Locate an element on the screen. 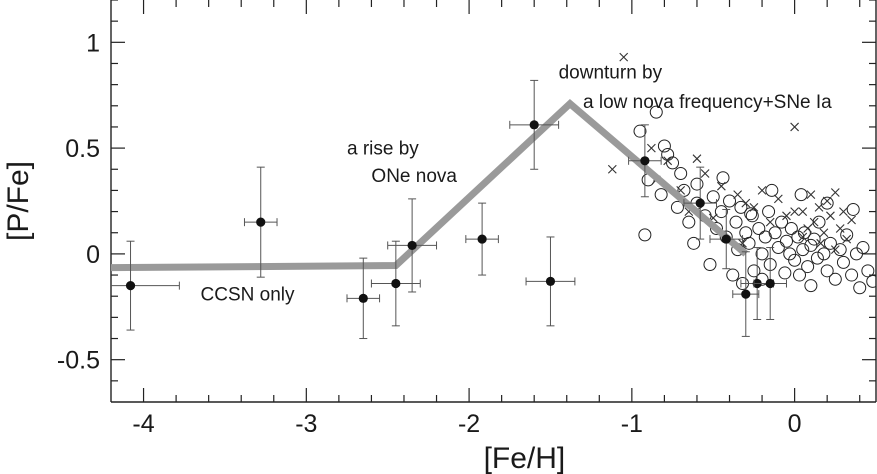 Image resolution: width=877 pixels, height=474 pixels. x-tick-label: 0 is located at coordinates (795, 424).